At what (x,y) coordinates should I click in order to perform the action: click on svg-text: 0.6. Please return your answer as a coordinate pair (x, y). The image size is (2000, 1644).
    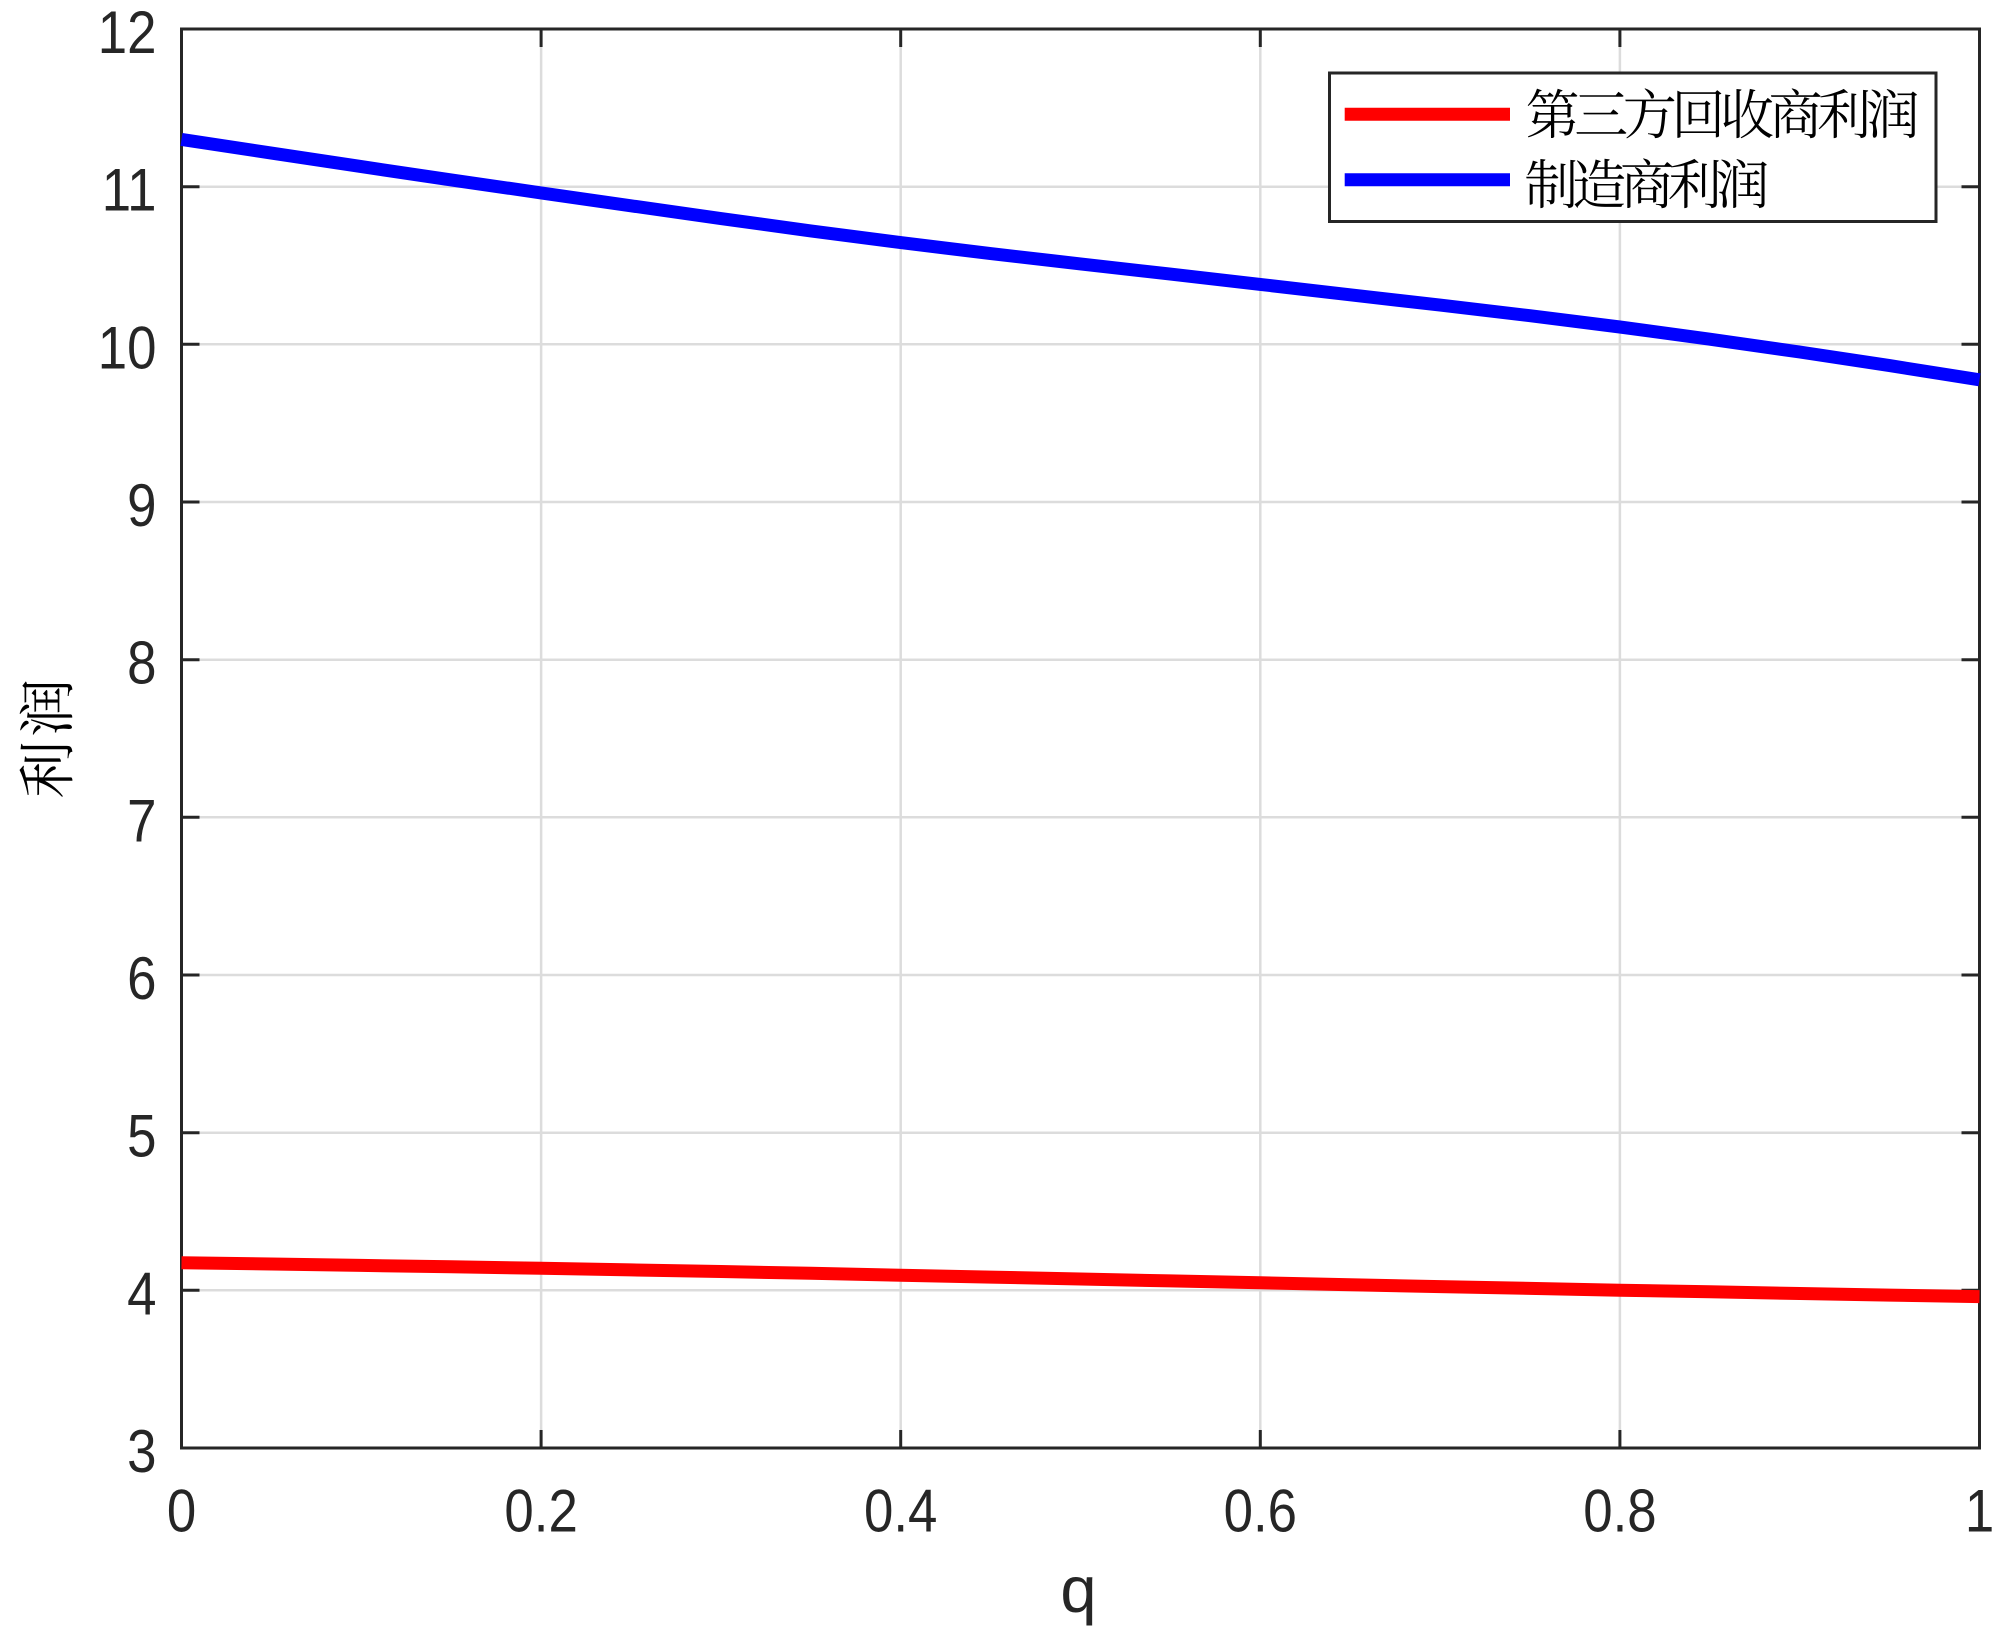
    Looking at the image, I should click on (1260, 1510).